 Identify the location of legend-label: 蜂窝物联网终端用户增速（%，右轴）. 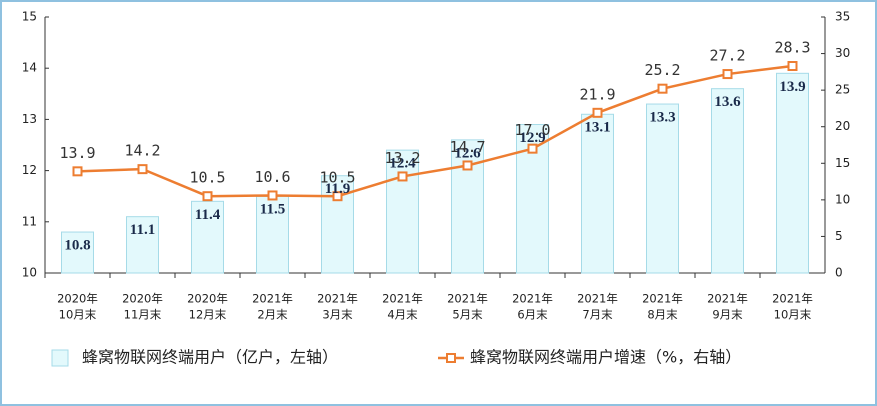
(605, 357).